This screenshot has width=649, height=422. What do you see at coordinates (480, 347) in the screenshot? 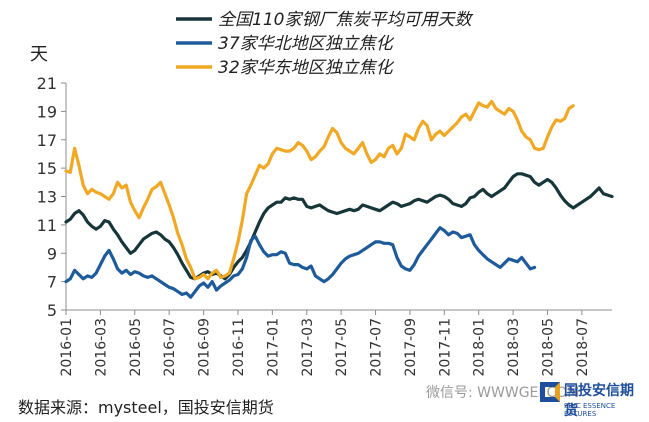
I see `x-tick-label: 2018-01` at bounding box center [480, 347].